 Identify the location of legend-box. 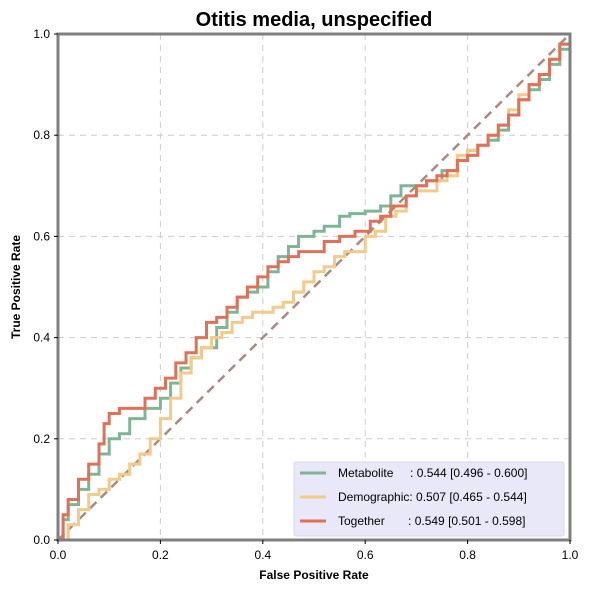
(429, 499).